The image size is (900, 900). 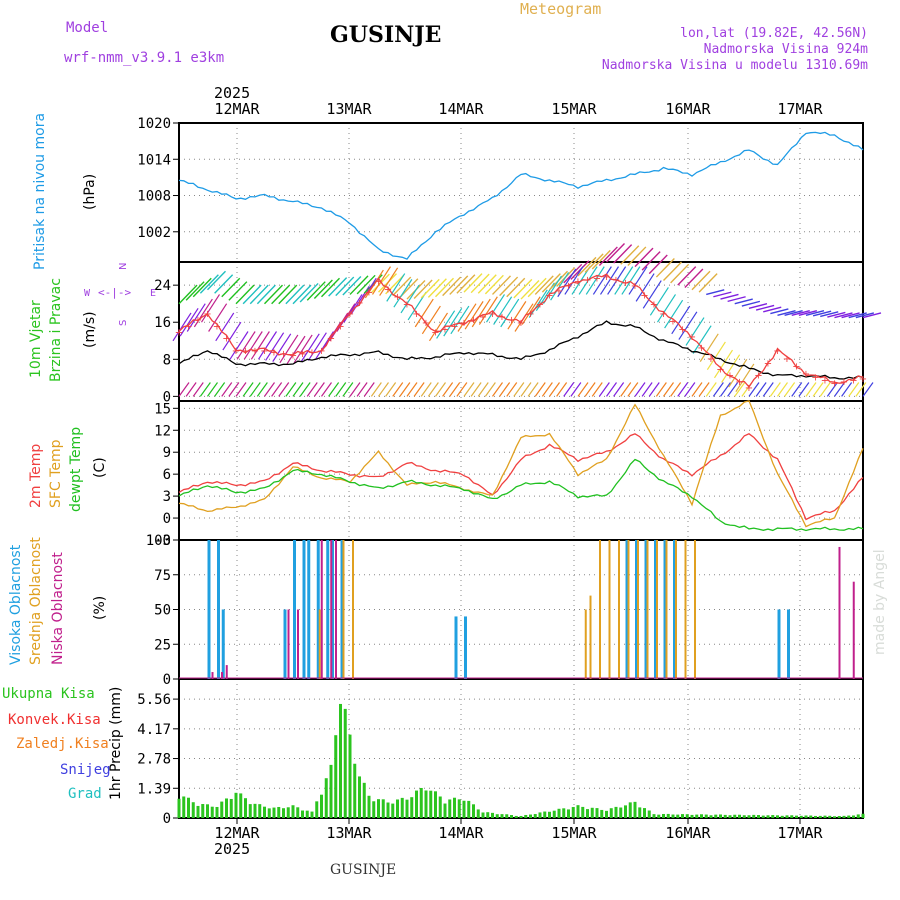 What do you see at coordinates (144, 58) in the screenshot?
I see `model-name: wrf-nmm_v3.9.1 e3km` at bounding box center [144, 58].